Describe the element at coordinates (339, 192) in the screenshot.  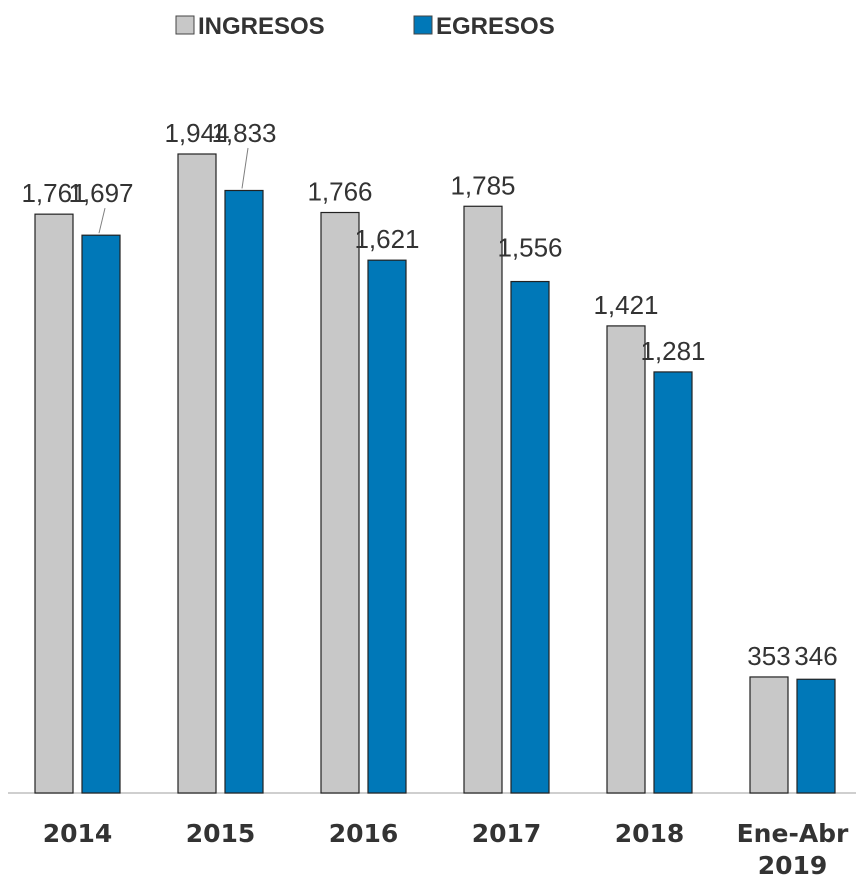
I see `data-label-ingresos-2: 1,766` at that location.